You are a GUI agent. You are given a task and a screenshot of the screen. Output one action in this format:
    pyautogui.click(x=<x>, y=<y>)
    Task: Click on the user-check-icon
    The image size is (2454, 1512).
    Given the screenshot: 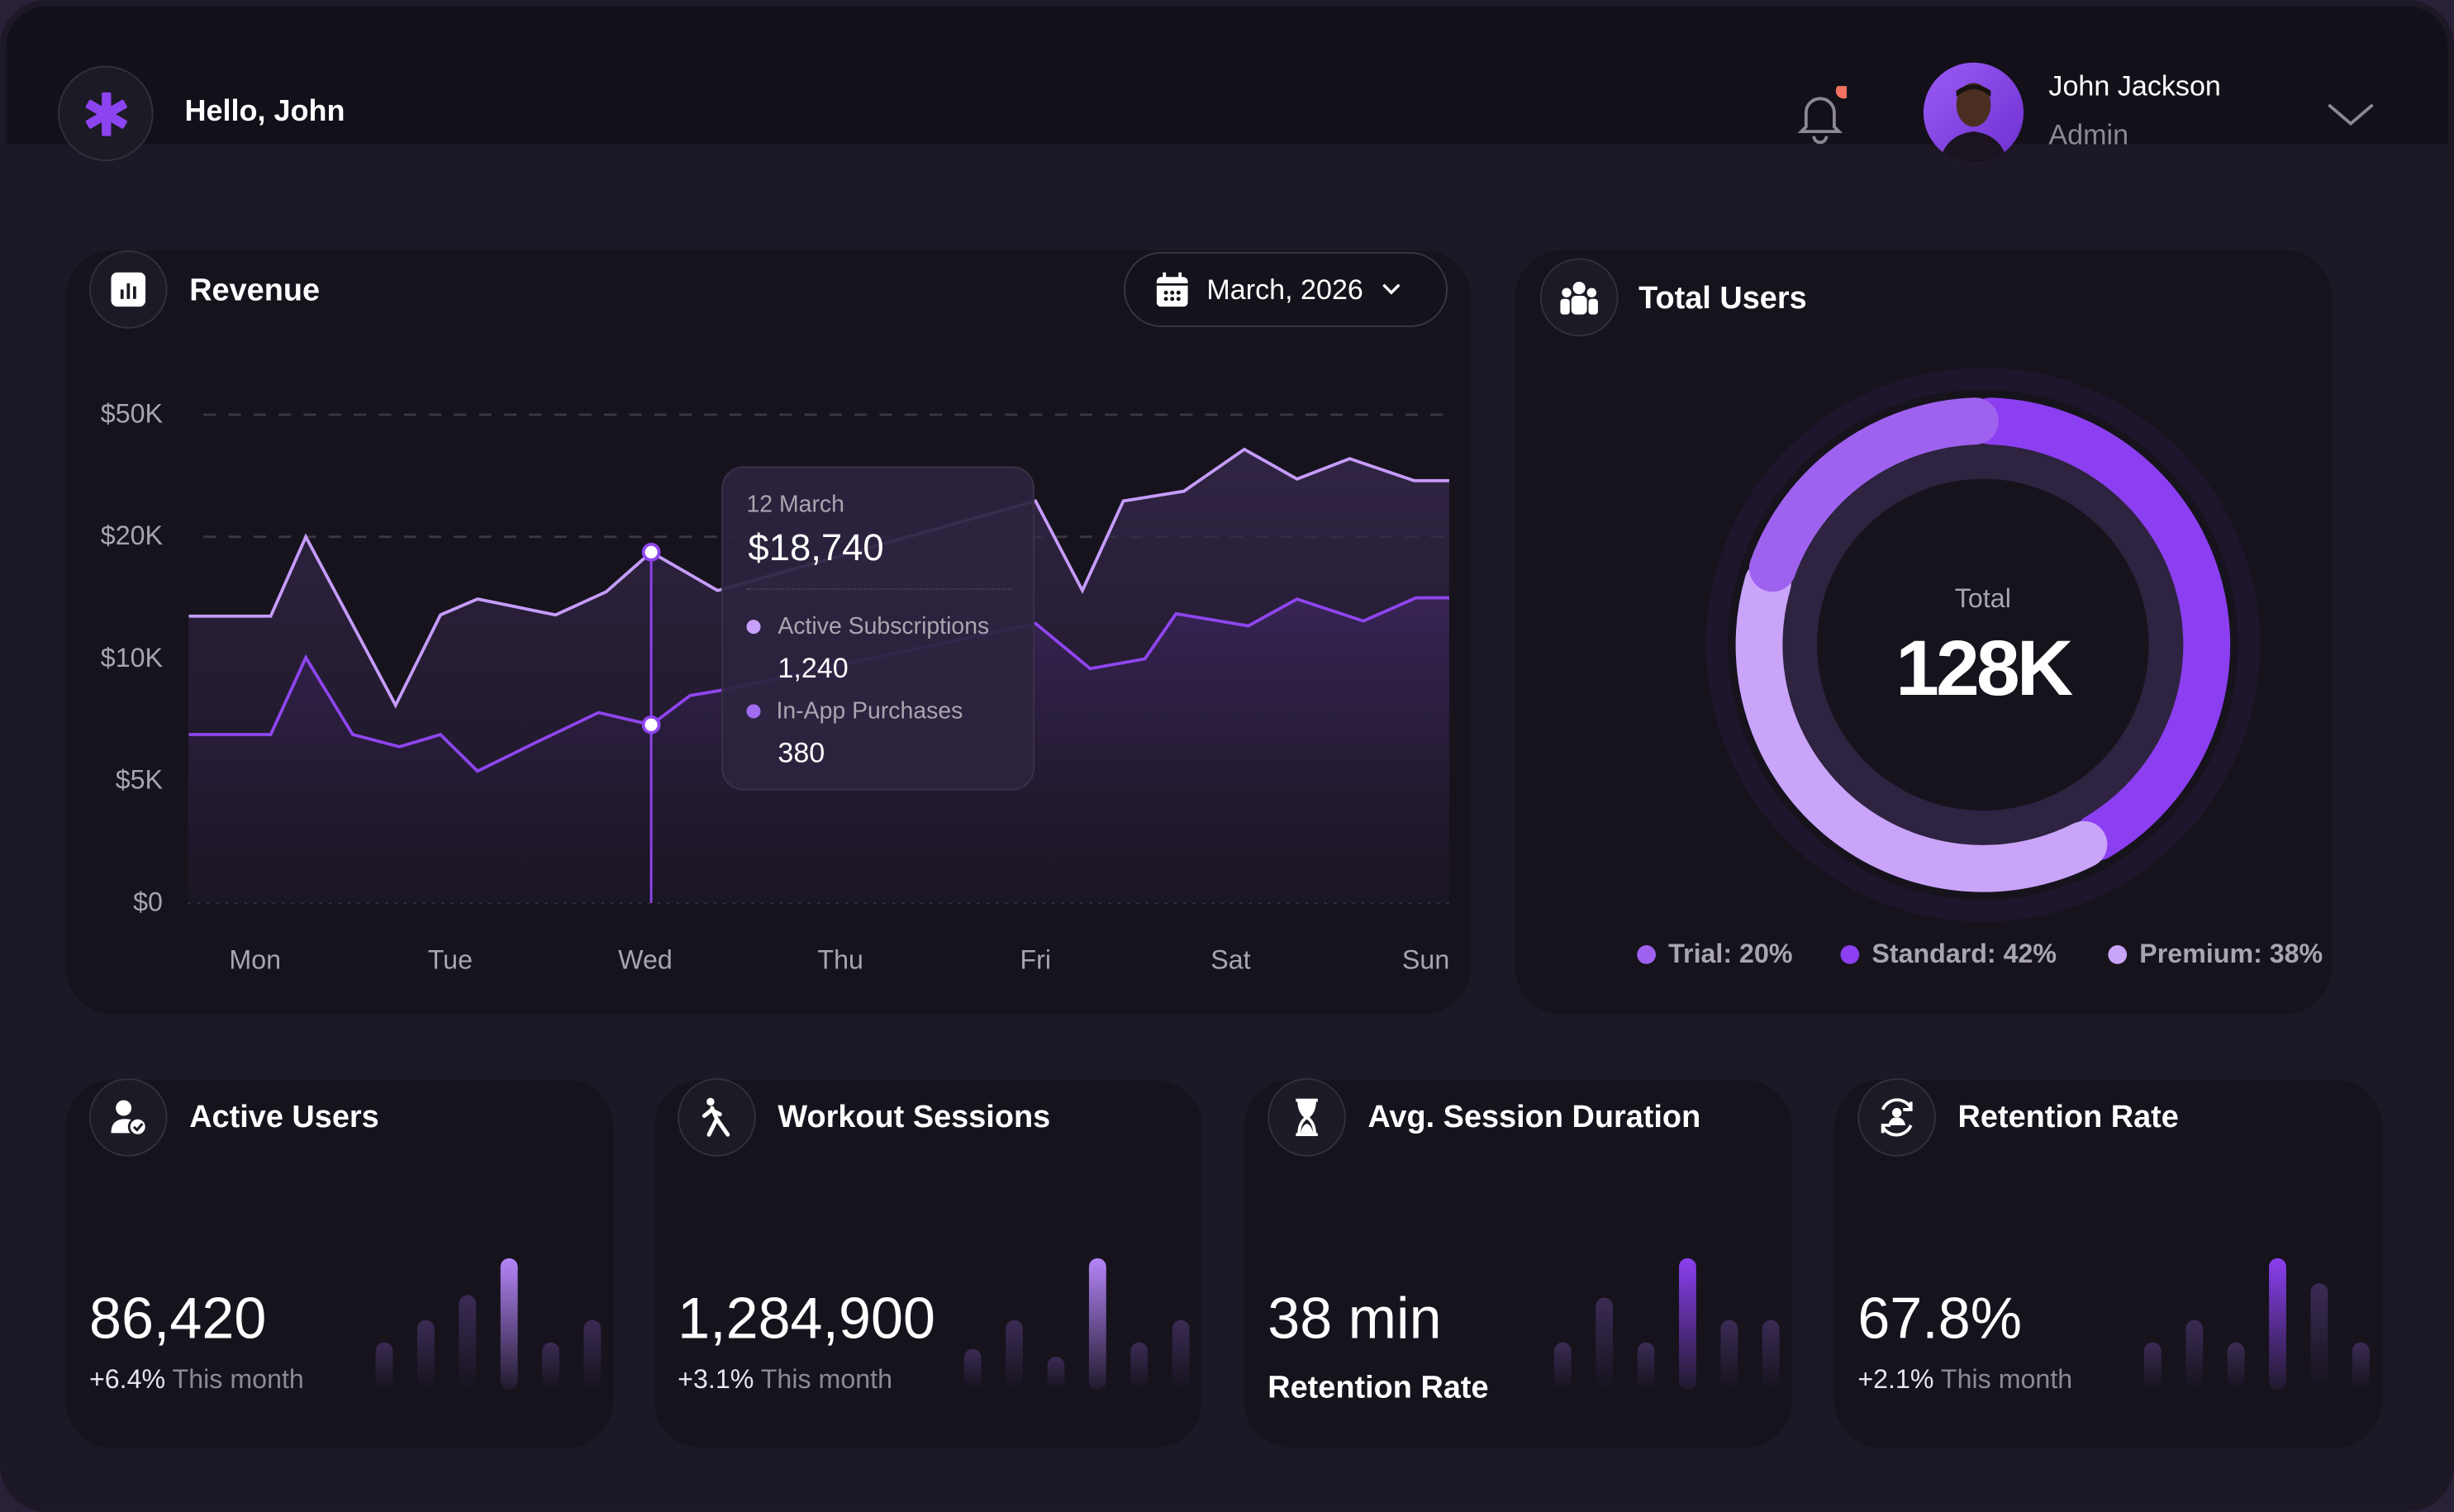 What is the action you would take?
    pyautogui.click(x=129, y=1118)
    